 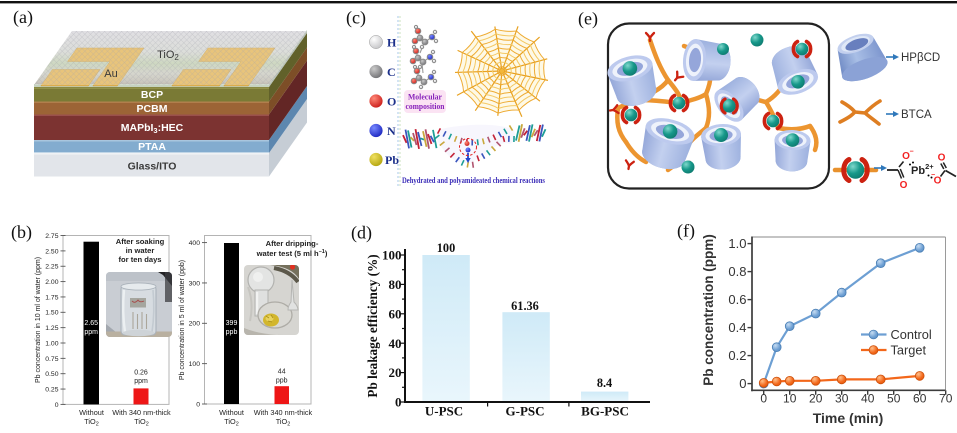 What do you see at coordinates (790, 399) in the screenshot?
I see `svg-text: 10` at bounding box center [790, 399].